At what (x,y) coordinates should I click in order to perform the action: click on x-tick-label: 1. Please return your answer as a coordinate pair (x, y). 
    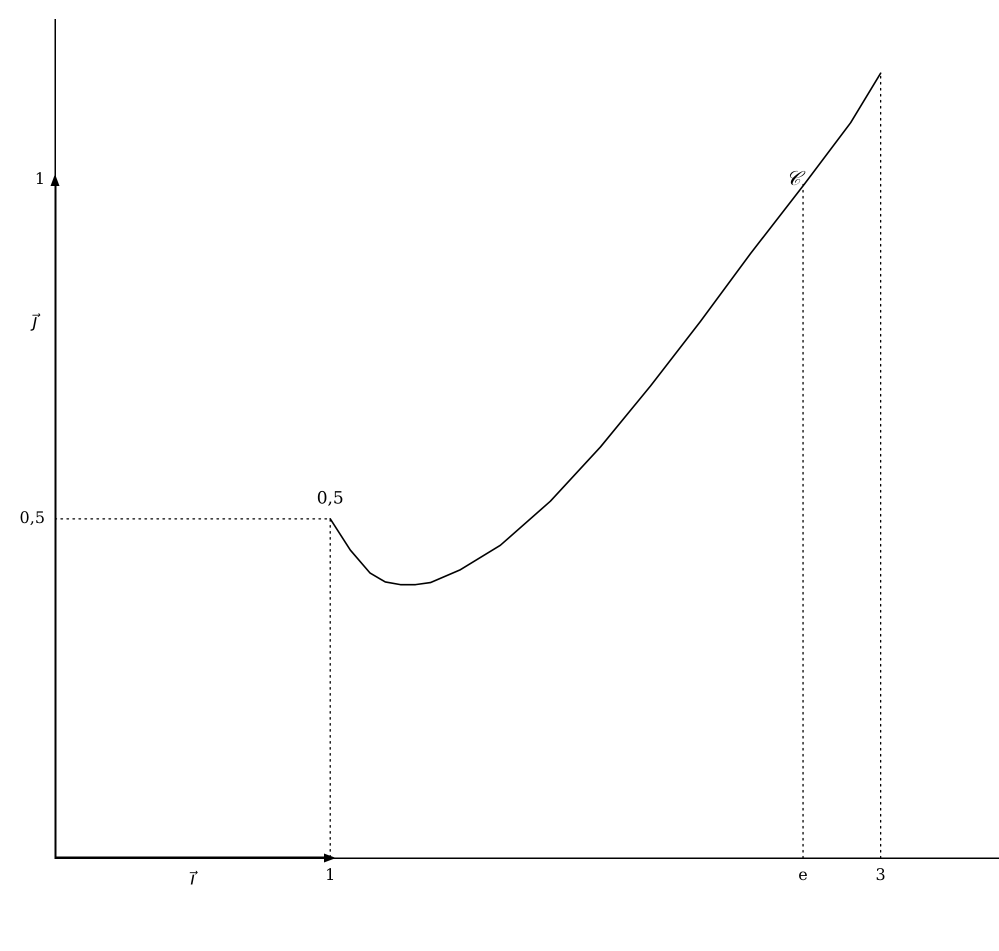
    Looking at the image, I should click on (330, 874).